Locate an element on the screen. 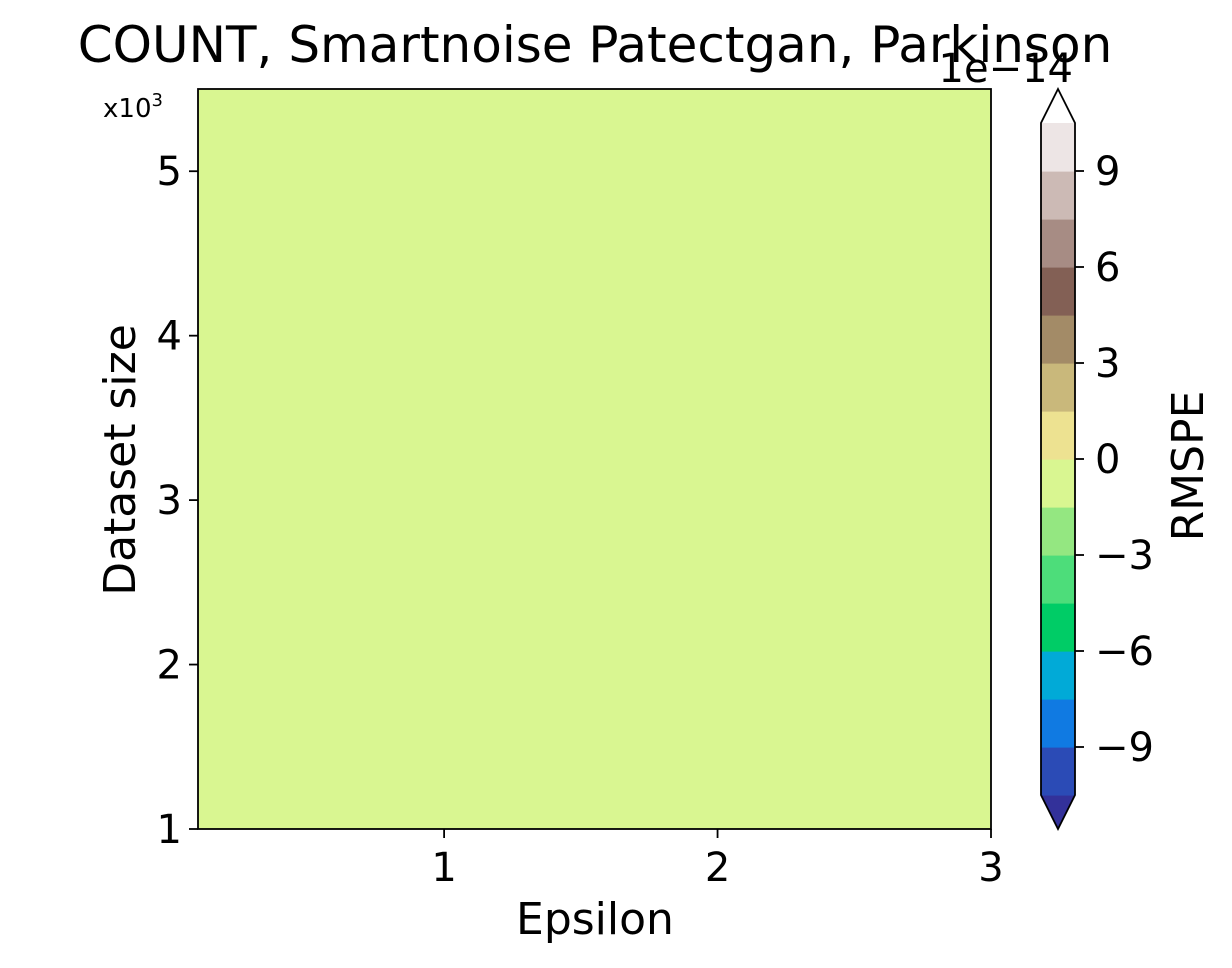 This screenshot has height=968, width=1232. chart-title: COUNT, Smartnoise Patectgan, Parkinson is located at coordinates (595, 45).